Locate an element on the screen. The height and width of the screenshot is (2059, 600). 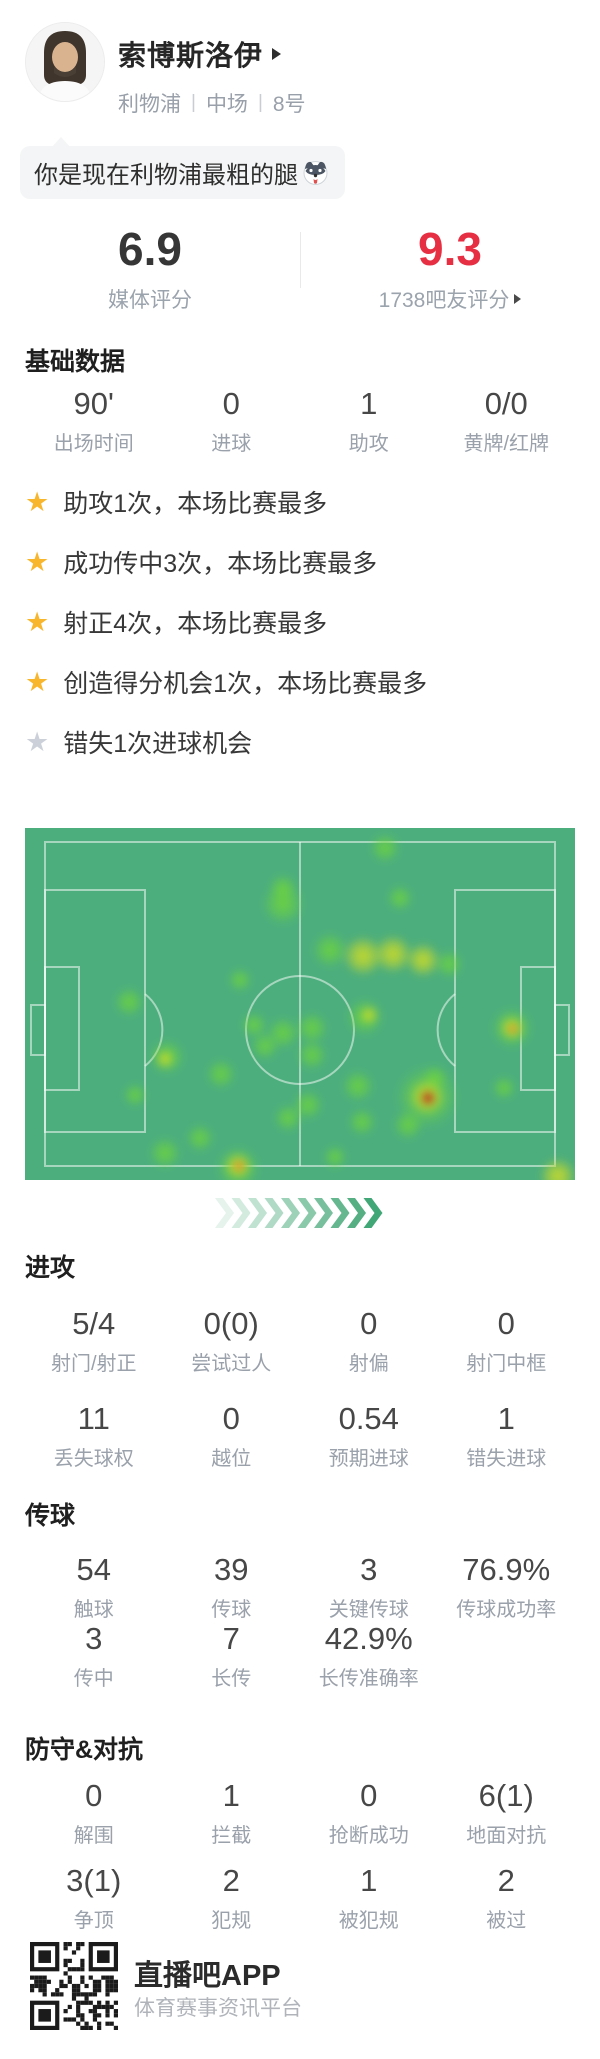
stat-cell: 1 拦截 is located at coordinates (232, 1813).